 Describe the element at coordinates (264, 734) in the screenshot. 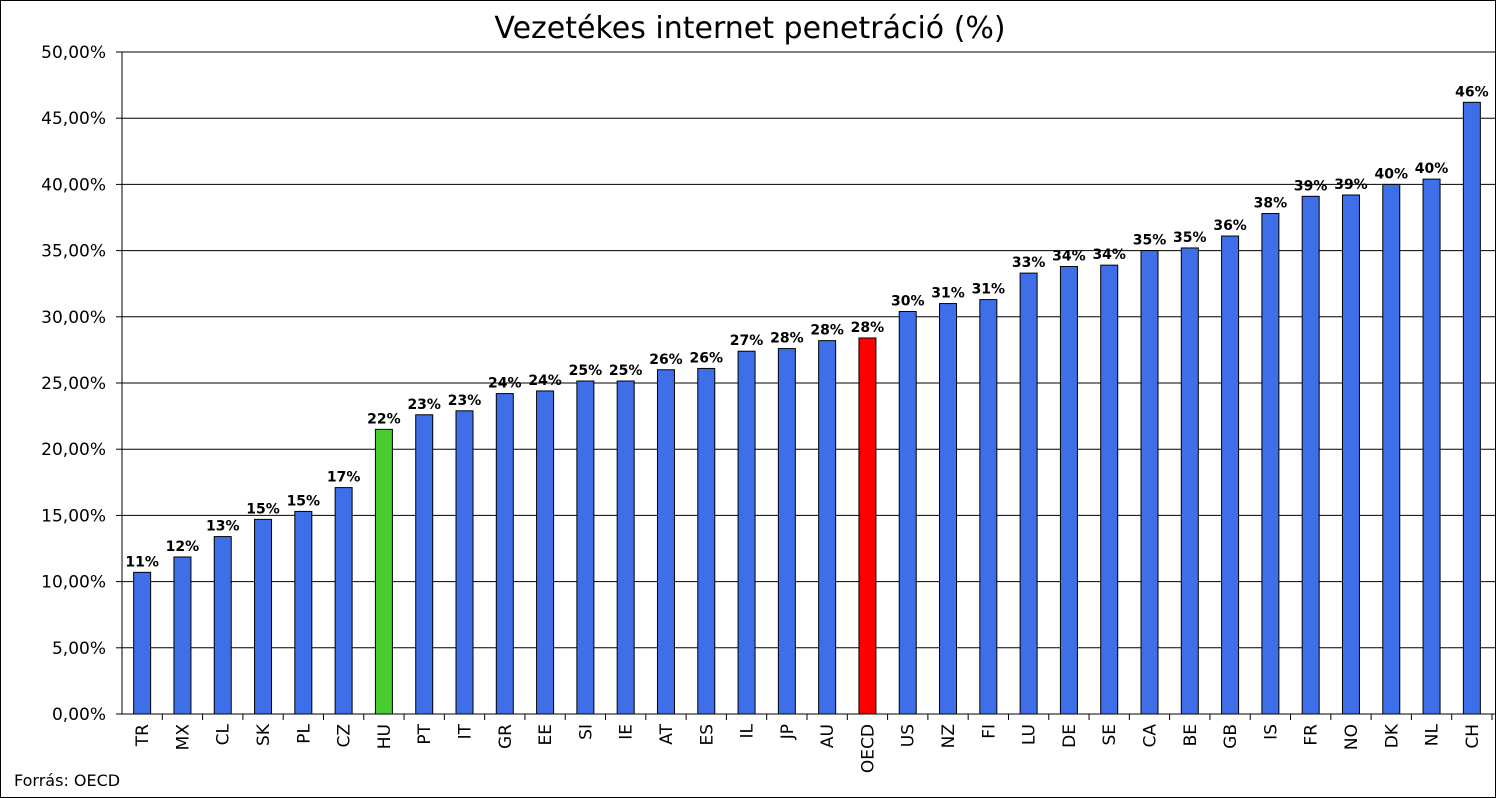

I see `x-tick-label: SK` at that location.